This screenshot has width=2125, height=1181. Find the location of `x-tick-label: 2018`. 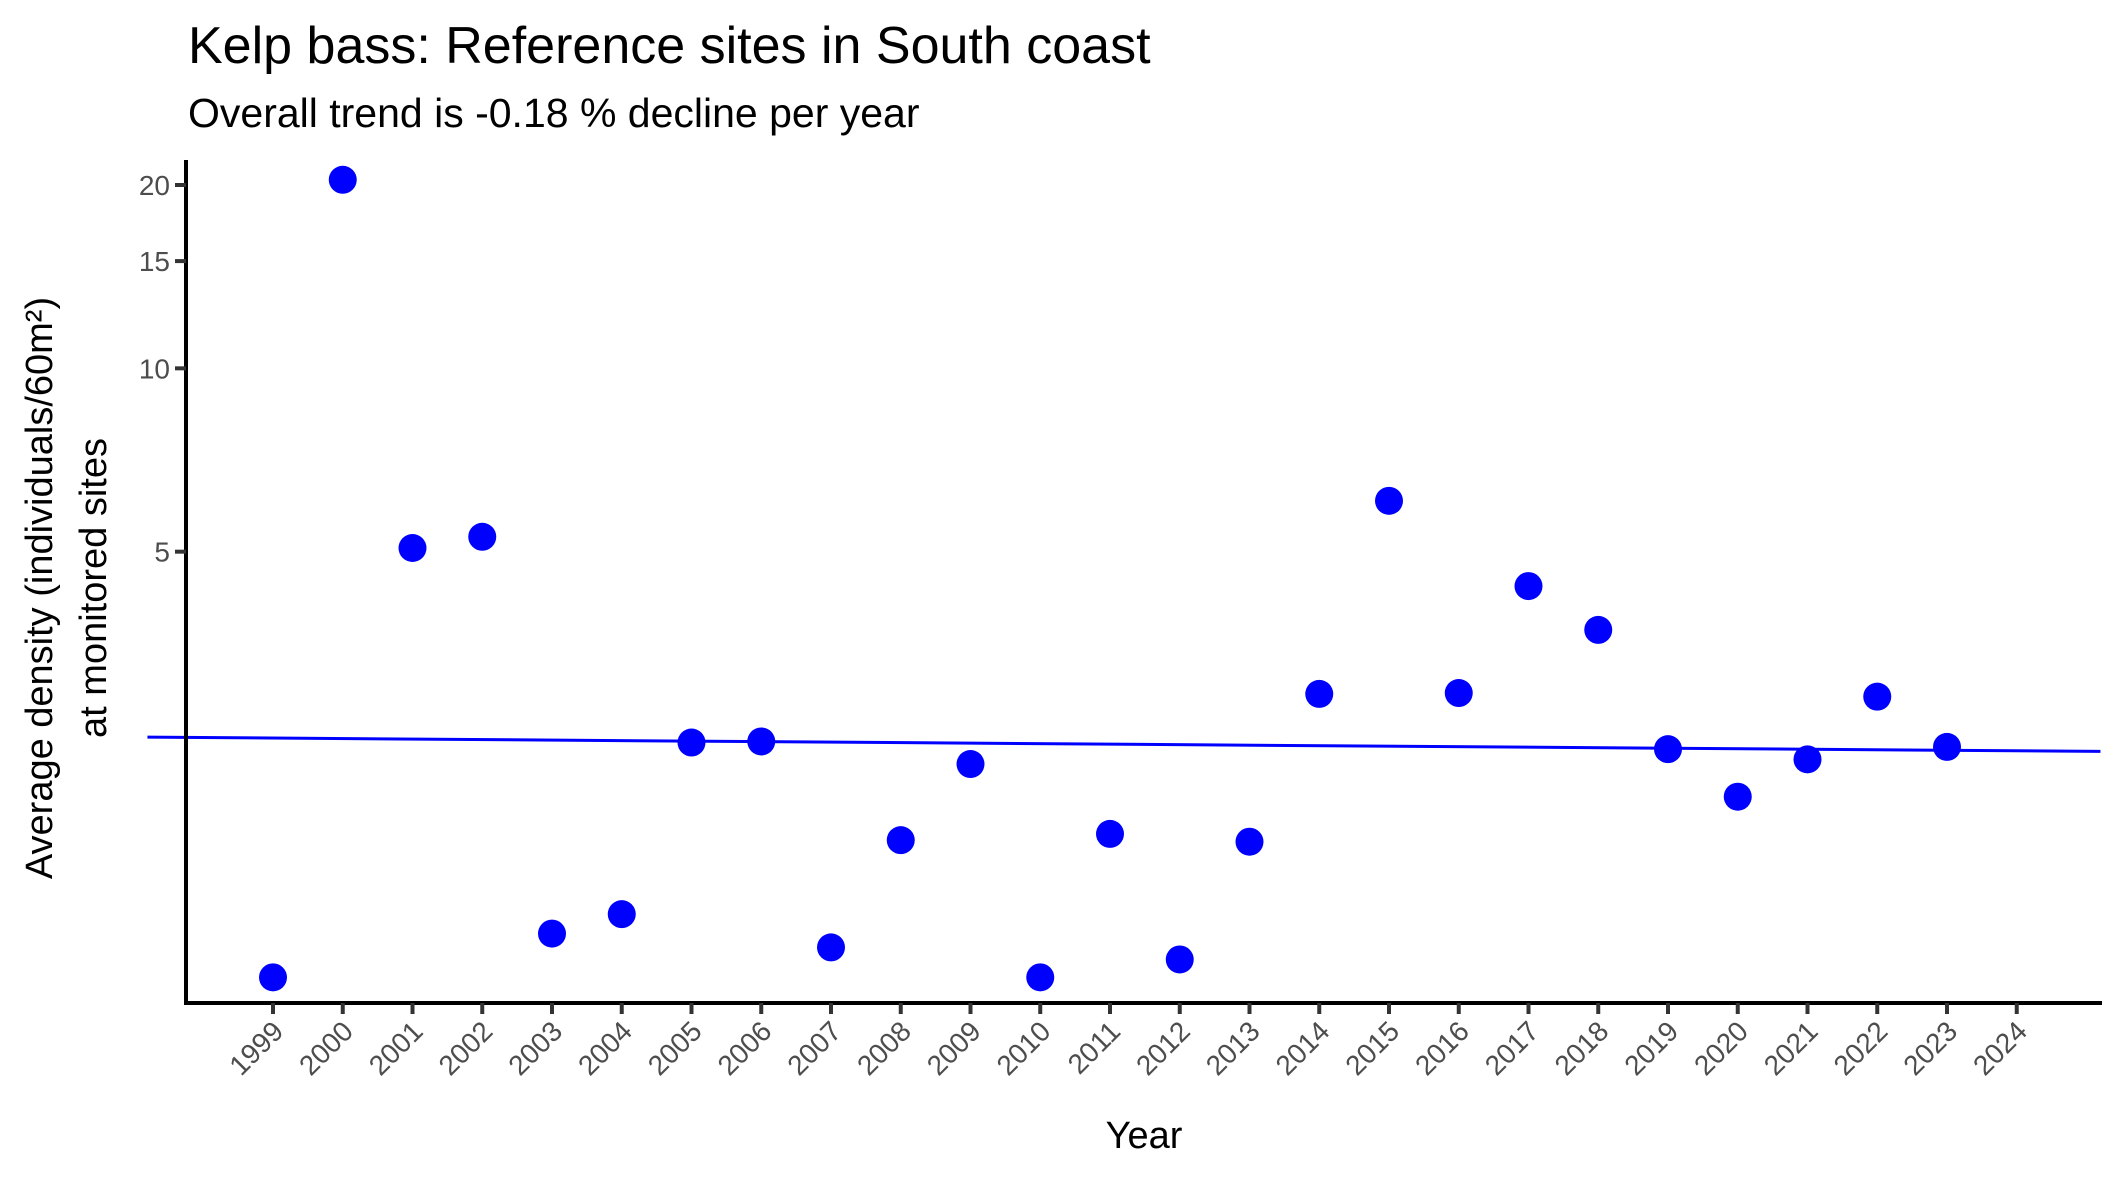

x-tick-label: 2018 is located at coordinates (1582, 1048).